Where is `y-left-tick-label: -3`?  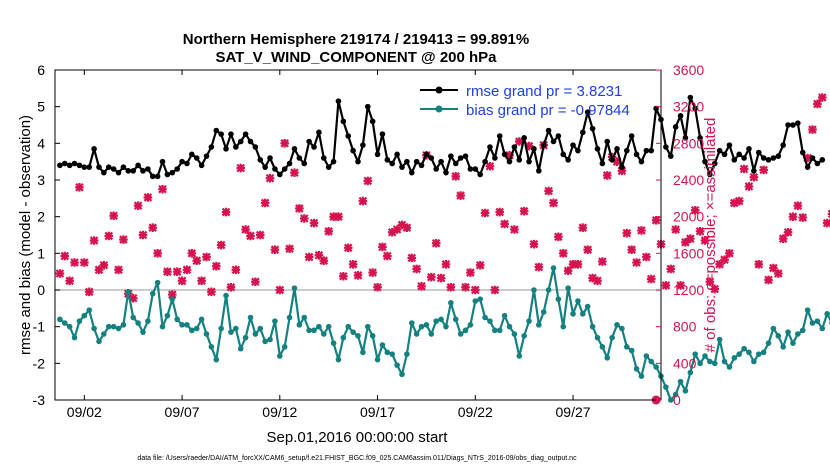 y-left-tick-label: -3 is located at coordinates (39, 400).